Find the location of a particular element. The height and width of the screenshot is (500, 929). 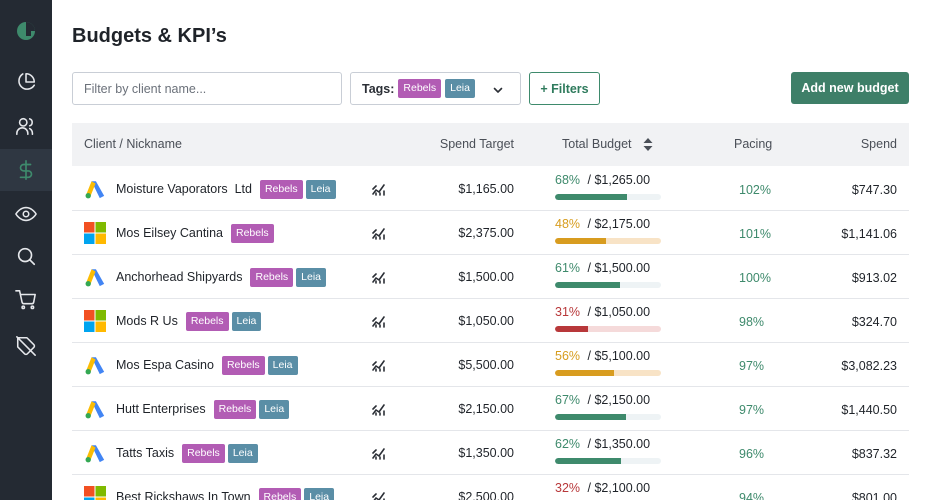

tags-select: Tags: Rebels Leia is located at coordinates (435, 88).